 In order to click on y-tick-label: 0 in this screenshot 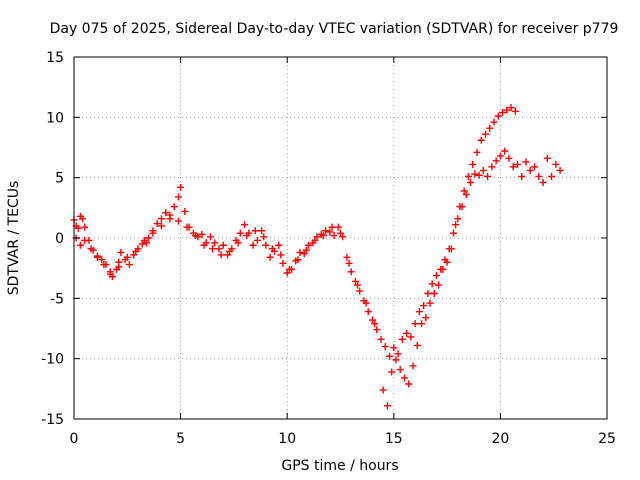, I will do `click(59, 239)`.